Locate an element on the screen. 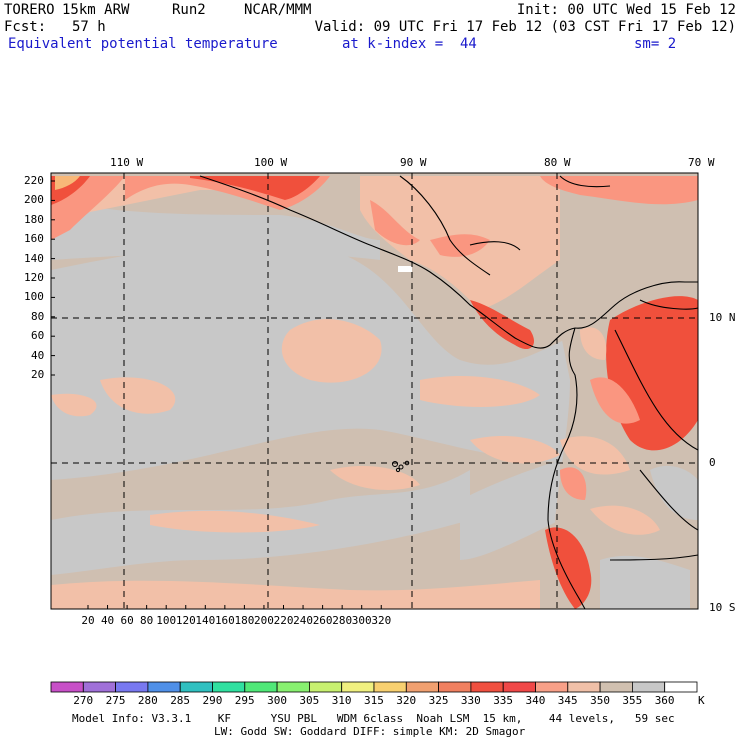  colorbar-level-label: 340 is located at coordinates (535, 700).